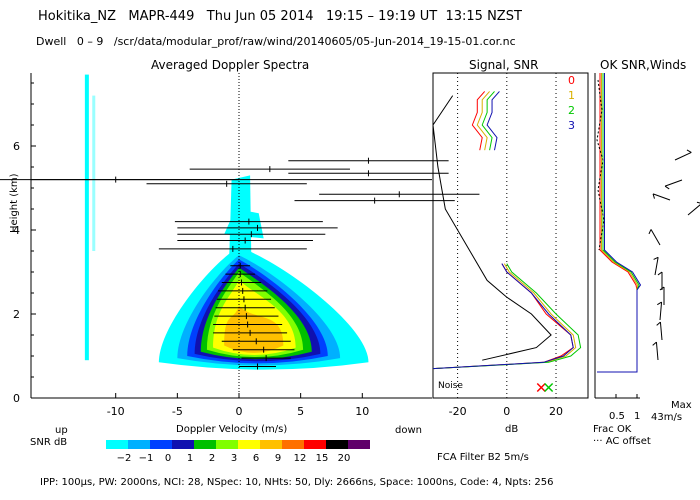 This screenshot has height=500, width=700. What do you see at coordinates (408, 430) in the screenshot?
I see `direction-down: down` at bounding box center [408, 430].